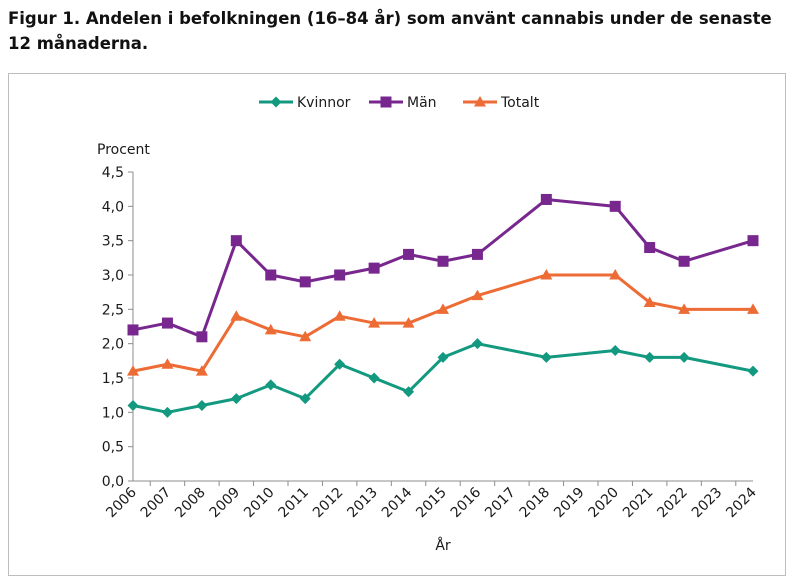 The width and height of the screenshot is (797, 585). What do you see at coordinates (113, 379) in the screenshot?
I see `y-tick-label: 1,5` at bounding box center [113, 379].